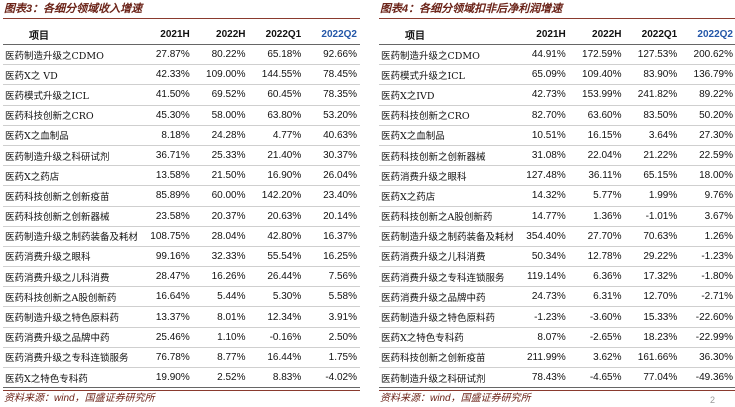 The width and height of the screenshot is (735, 407). I want to click on table-header-row: 项目 2021H 2022H 2022Q1 2022Q2, so click(181, 34).